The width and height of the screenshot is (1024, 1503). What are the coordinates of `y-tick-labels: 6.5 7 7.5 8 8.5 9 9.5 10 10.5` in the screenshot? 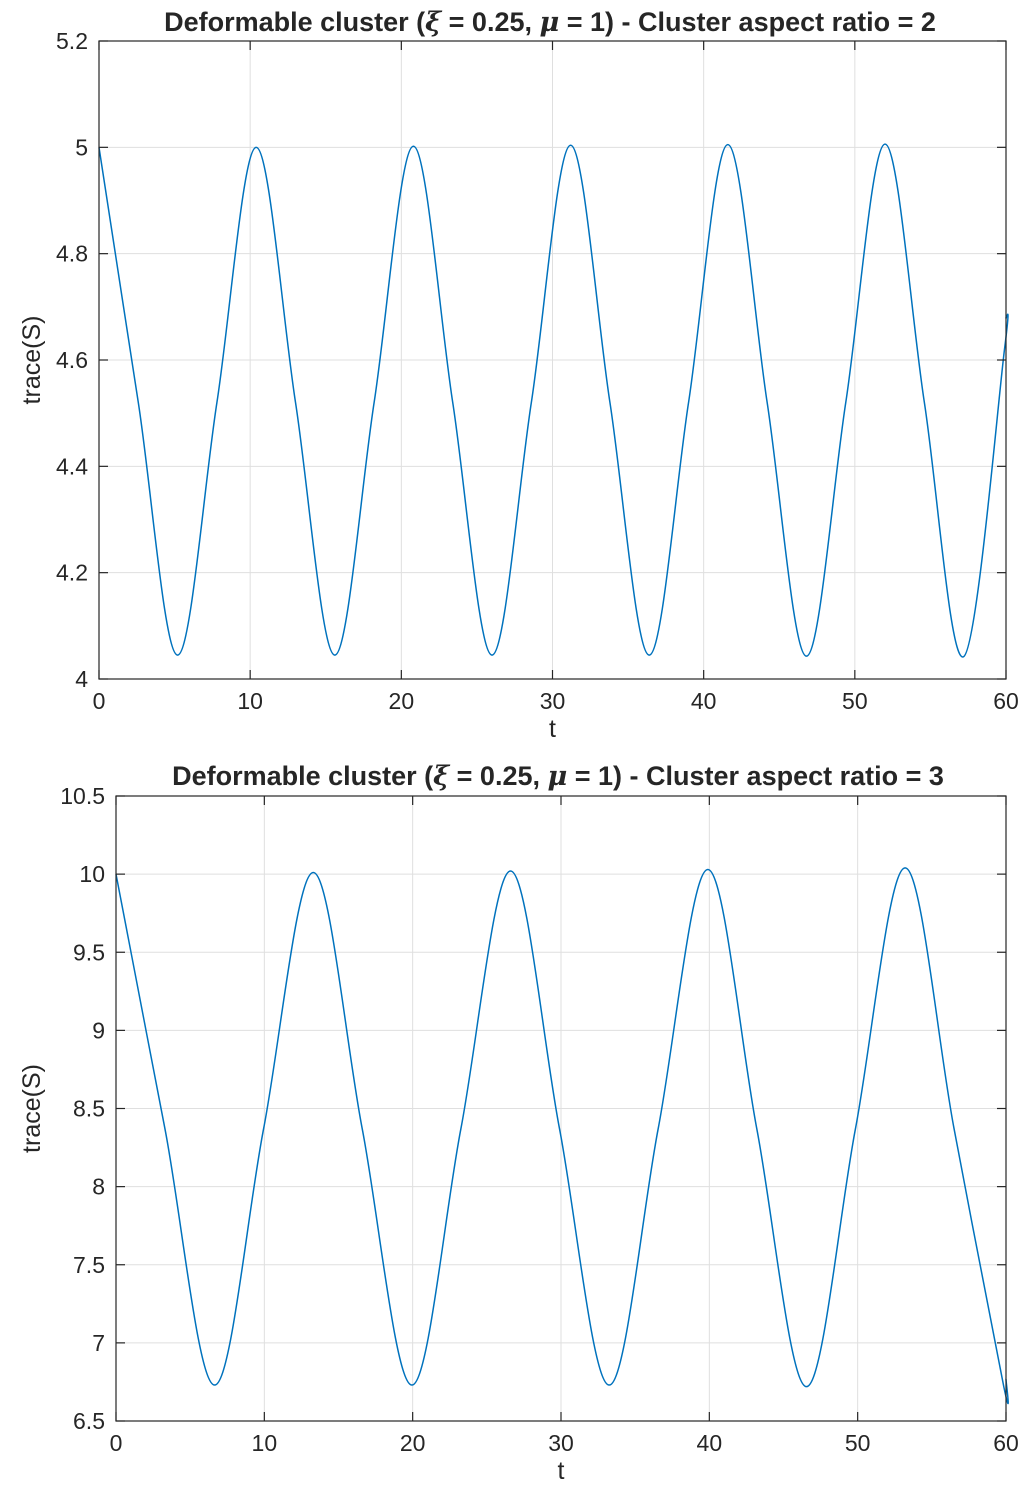 It's located at (82, 1108).